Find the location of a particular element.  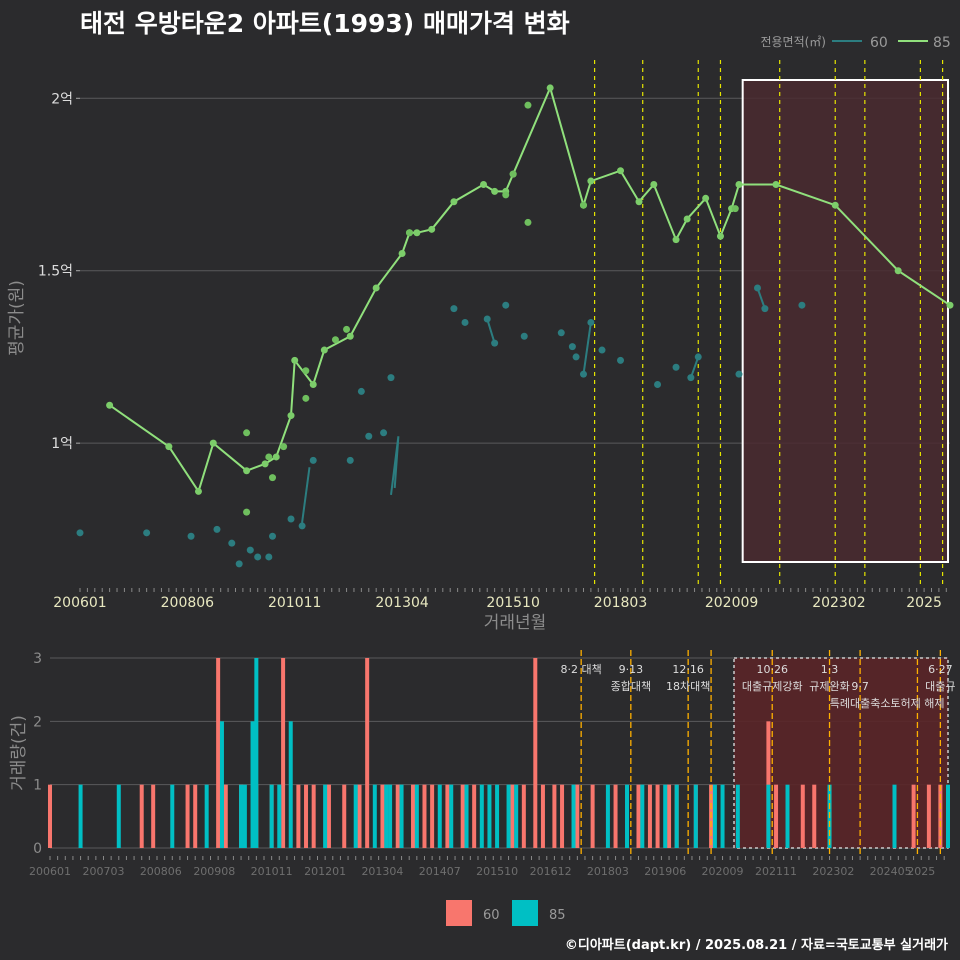

bar-x-tick-label: 201407 is located at coordinates (440, 871).